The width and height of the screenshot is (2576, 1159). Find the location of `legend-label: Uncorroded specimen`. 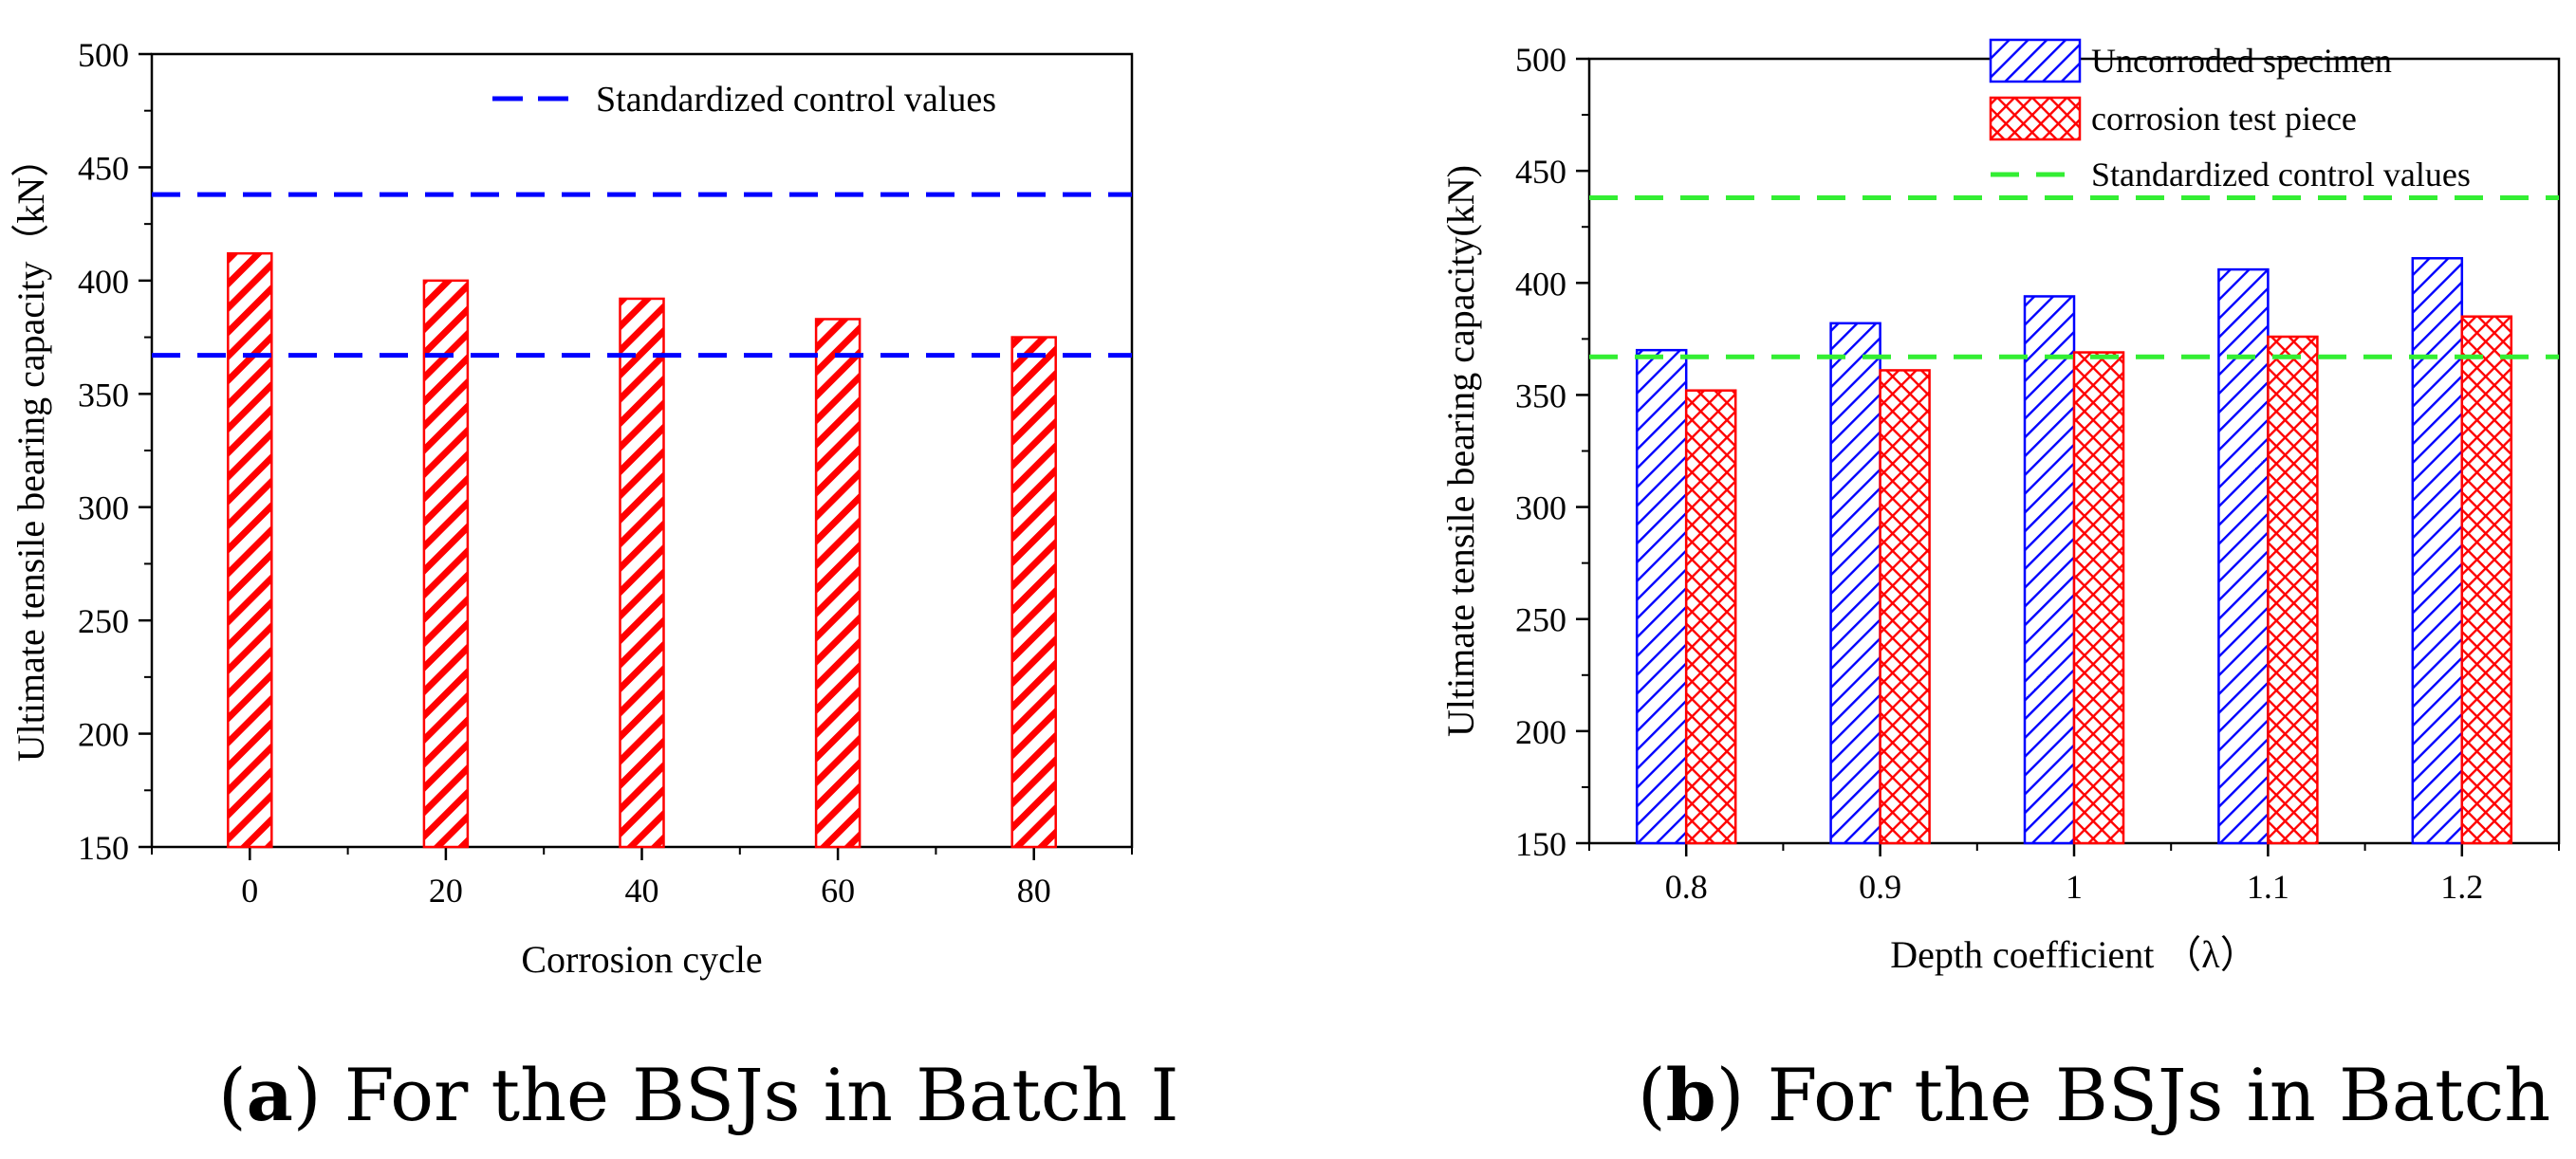

legend-label: Uncorroded specimen is located at coordinates (2241, 61).